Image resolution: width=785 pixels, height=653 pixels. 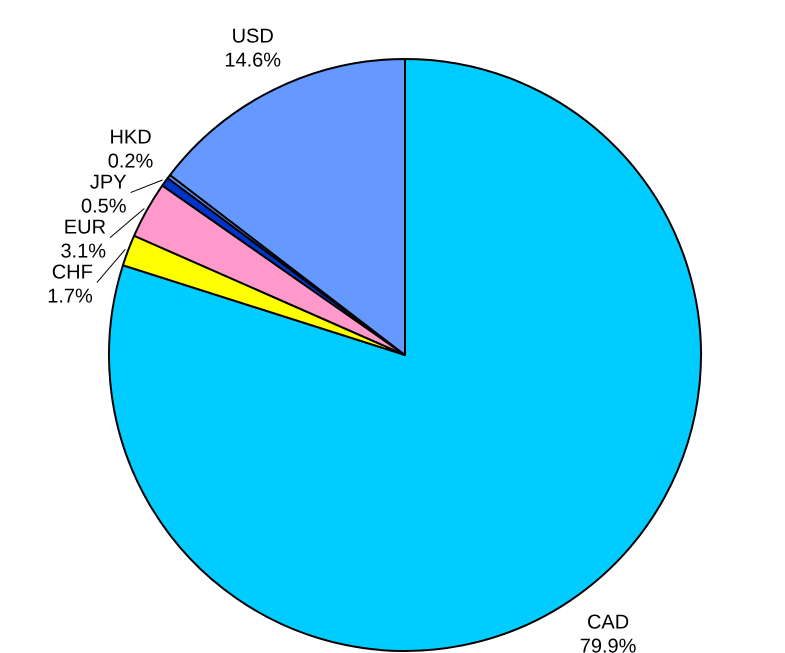 I want to click on slice-label: EUR, so click(x=85, y=227).